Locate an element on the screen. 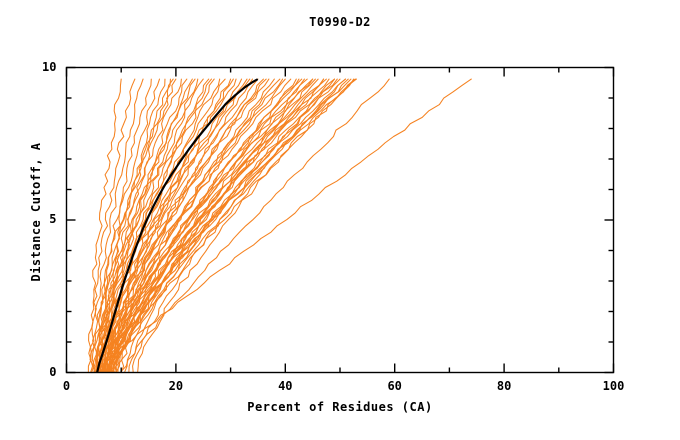 The height and width of the screenshot is (440, 680). x-axis-label: Percent of Residues (CA) is located at coordinates (340, 407).